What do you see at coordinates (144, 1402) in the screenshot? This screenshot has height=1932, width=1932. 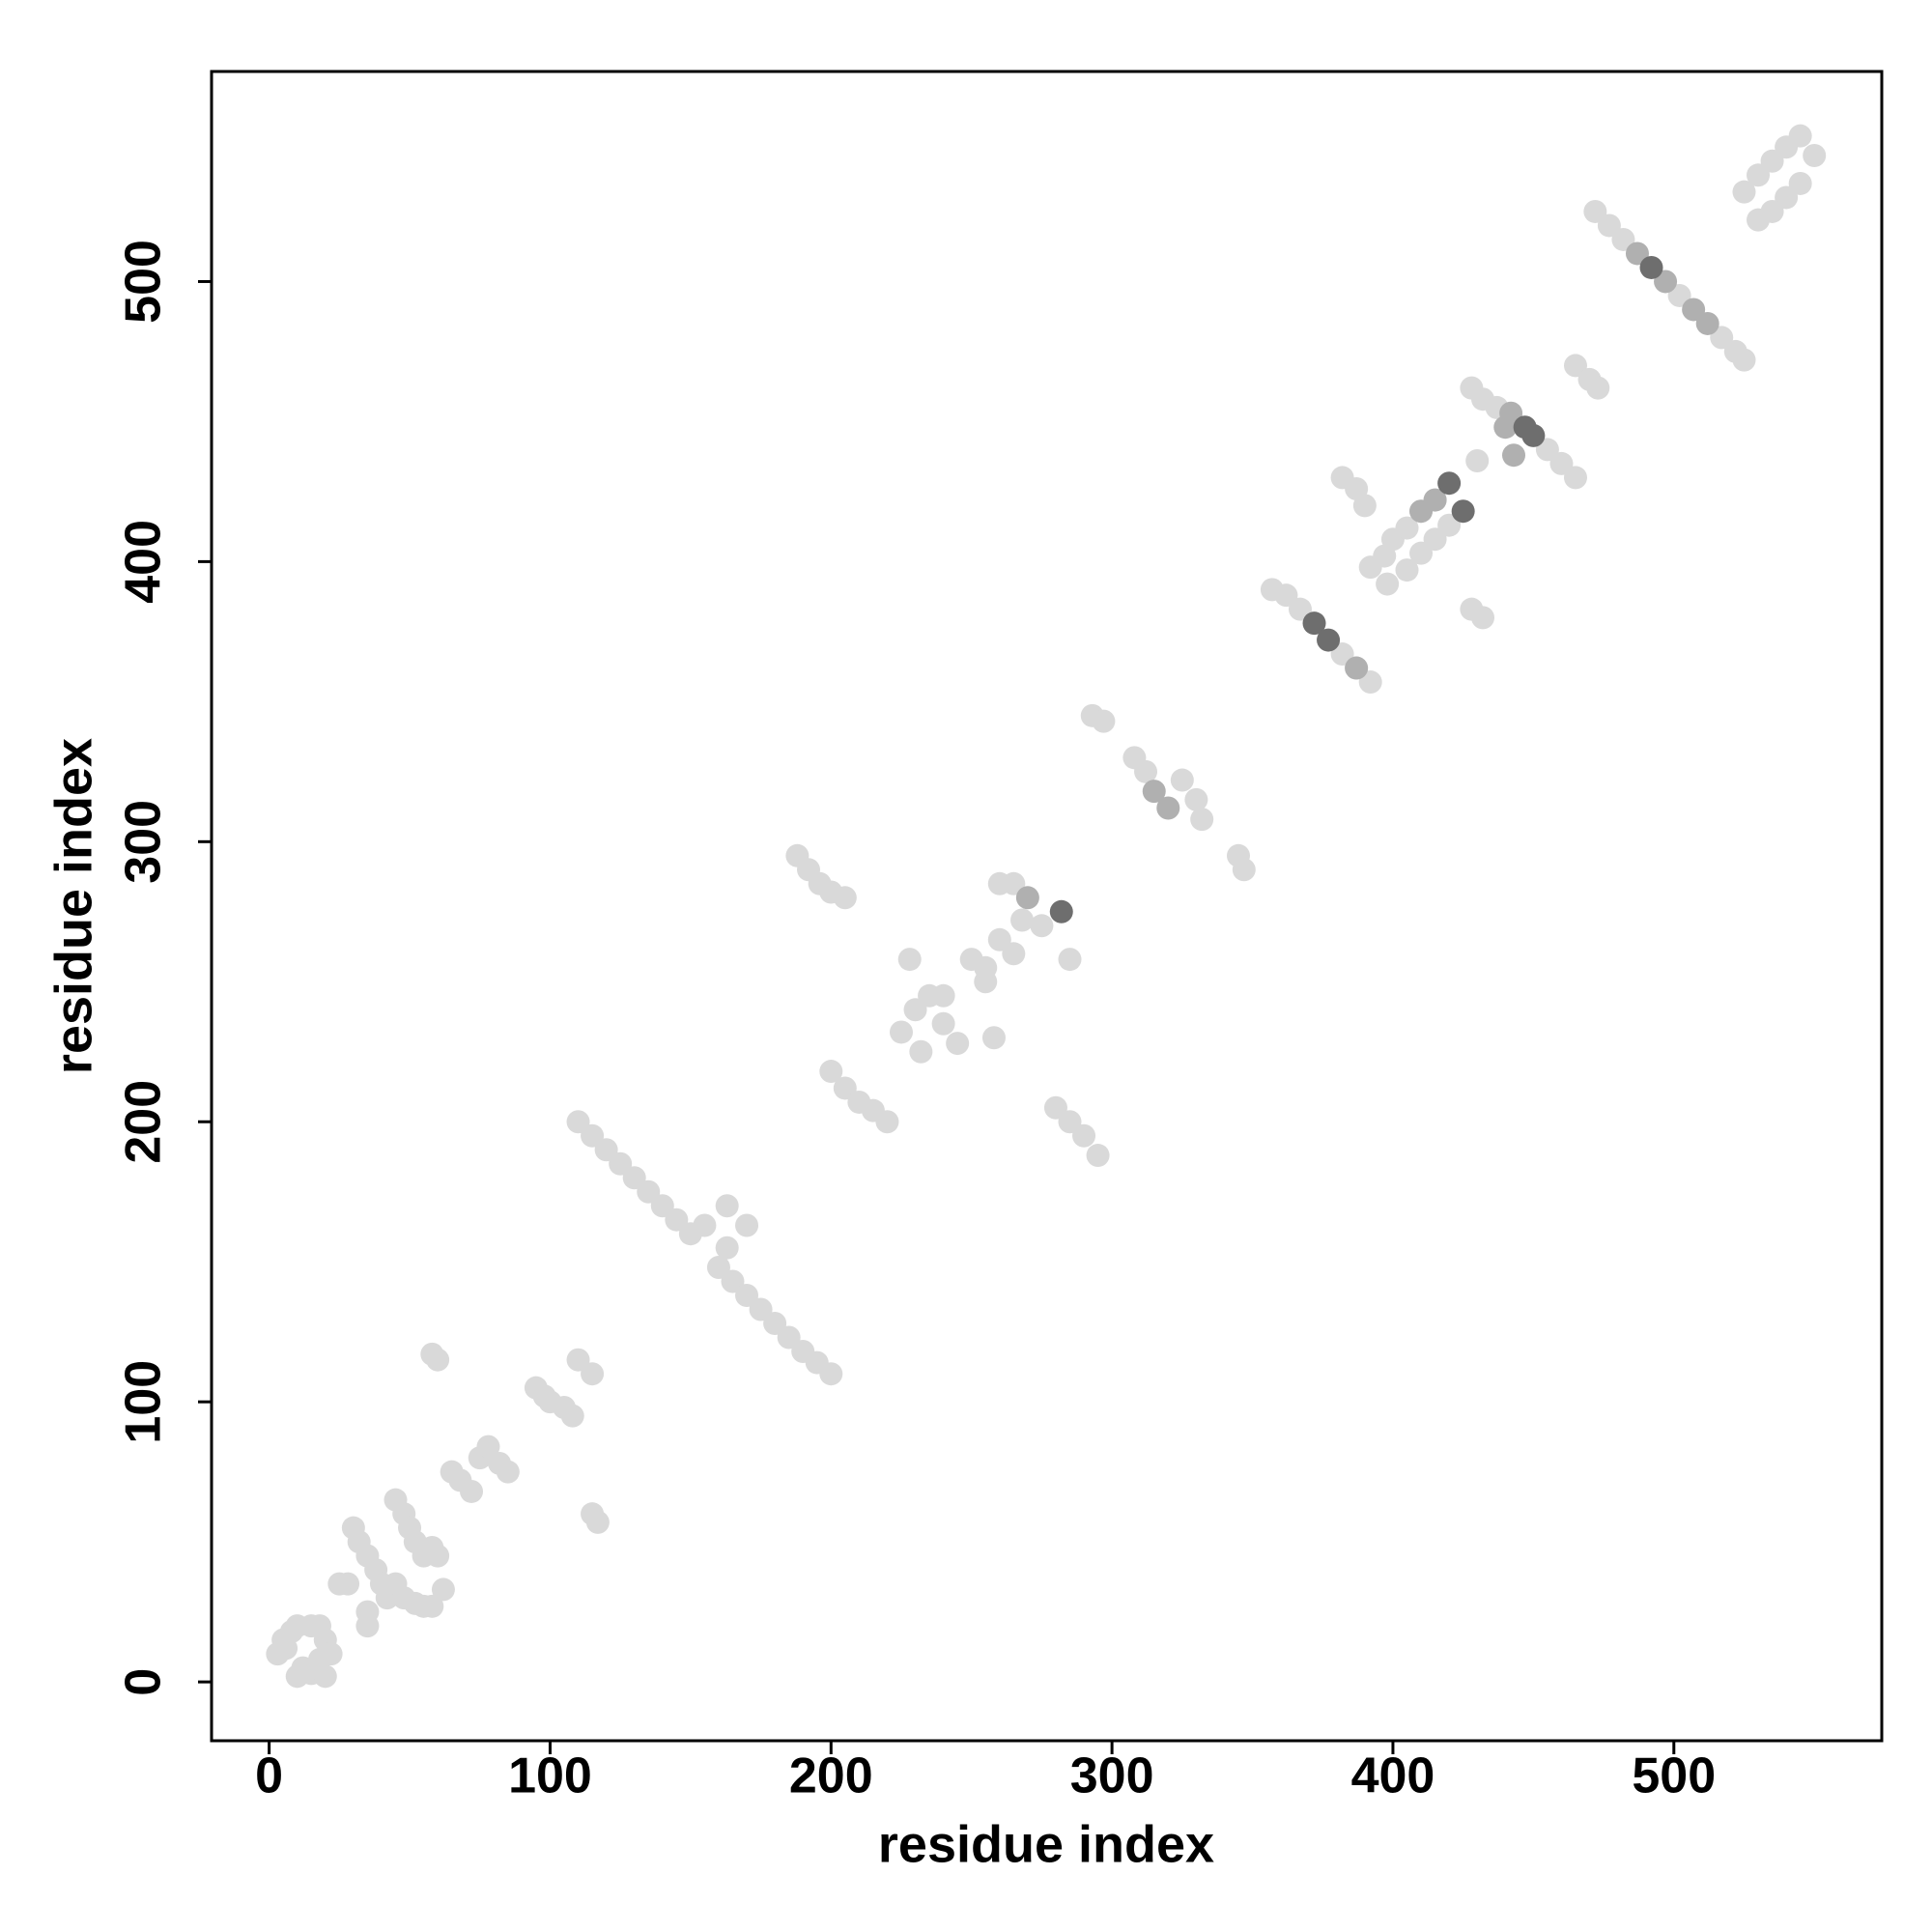 I see `y-tick-label: 100` at bounding box center [144, 1402].